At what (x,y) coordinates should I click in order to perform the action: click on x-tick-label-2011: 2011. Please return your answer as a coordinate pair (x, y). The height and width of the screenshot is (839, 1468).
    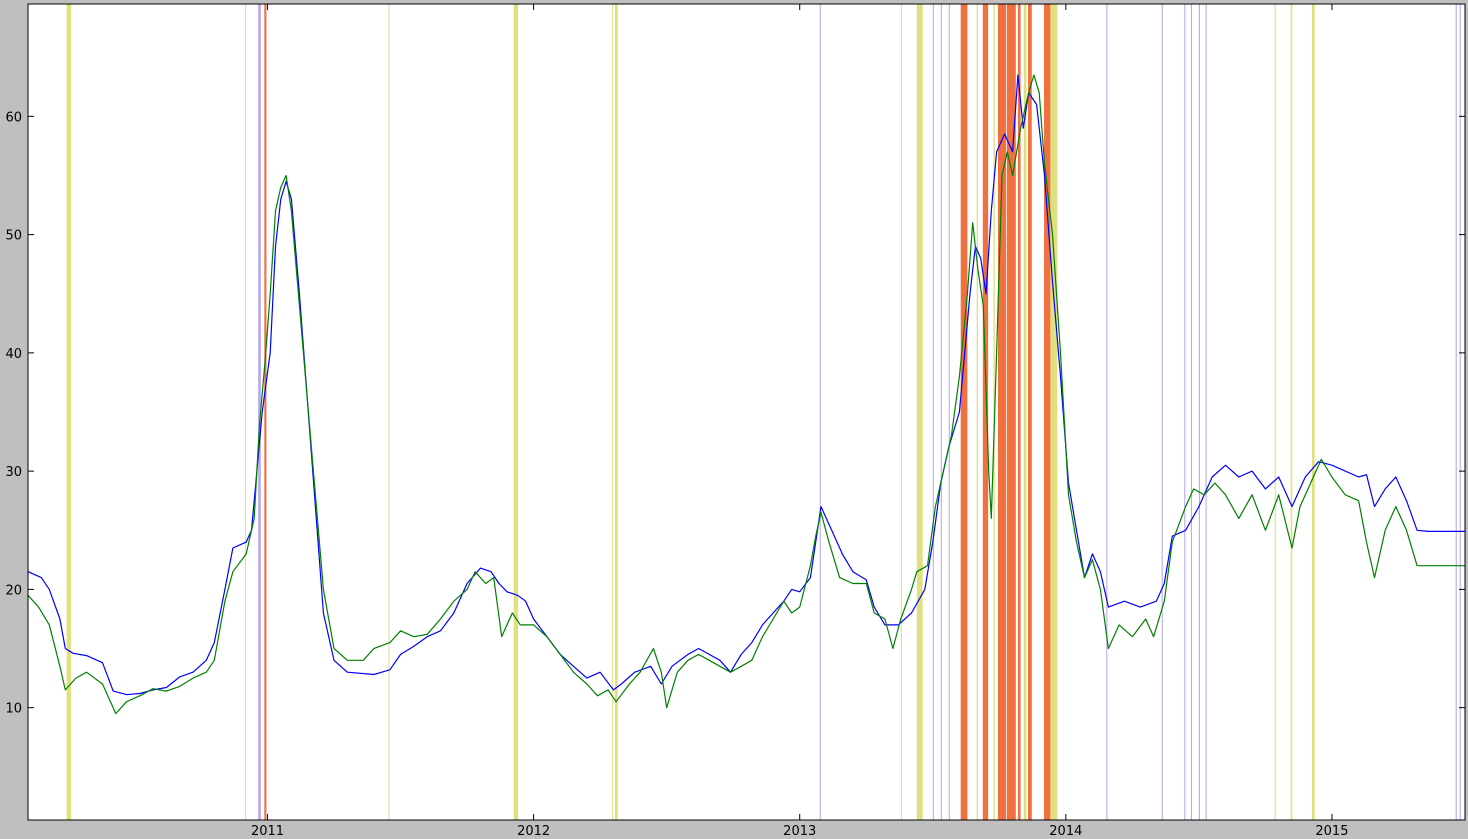
    Looking at the image, I should click on (267, 831).